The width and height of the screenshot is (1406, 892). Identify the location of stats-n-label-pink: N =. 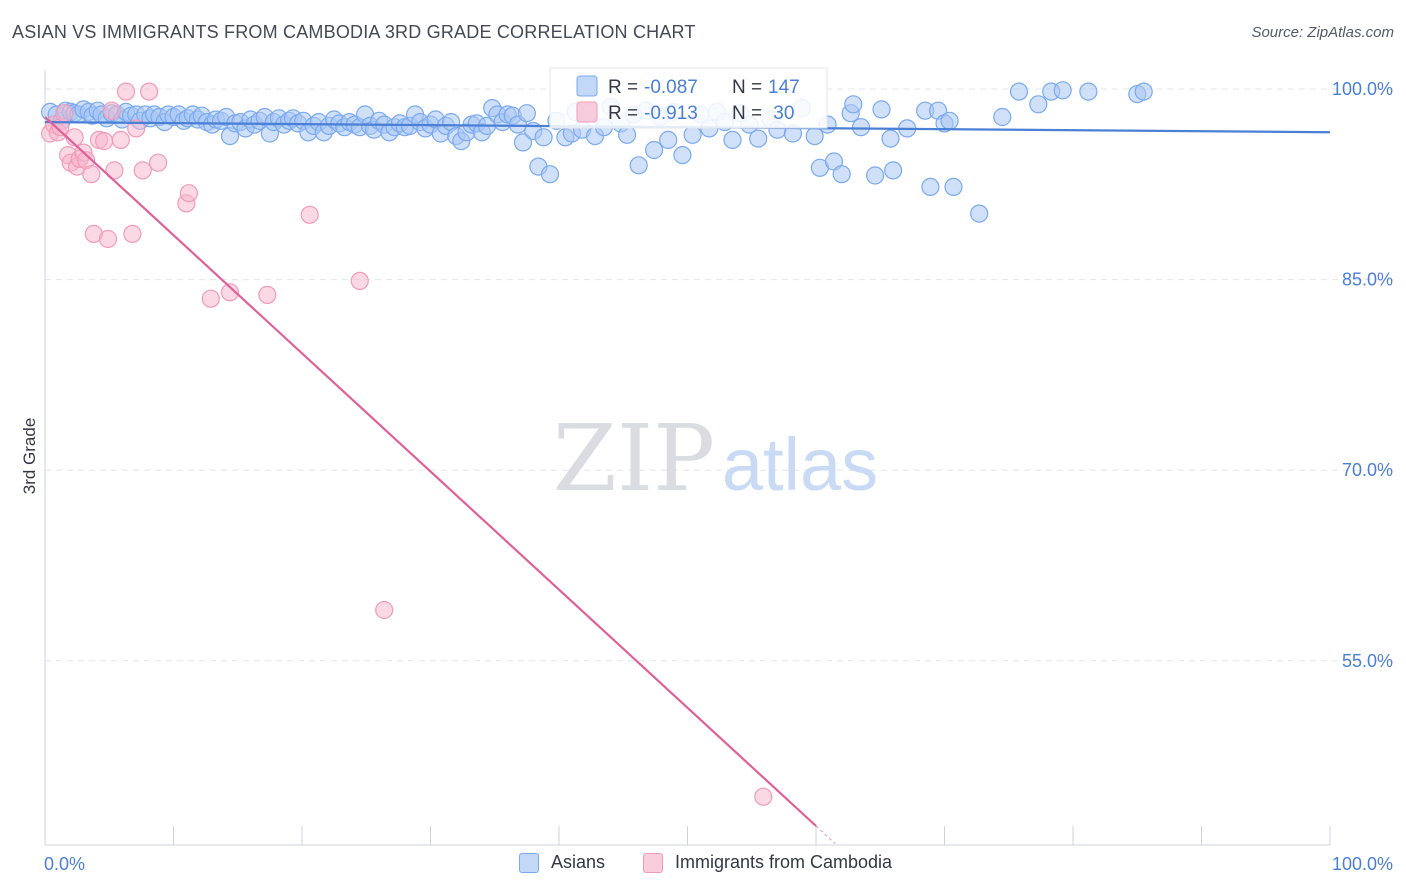
(747, 113).